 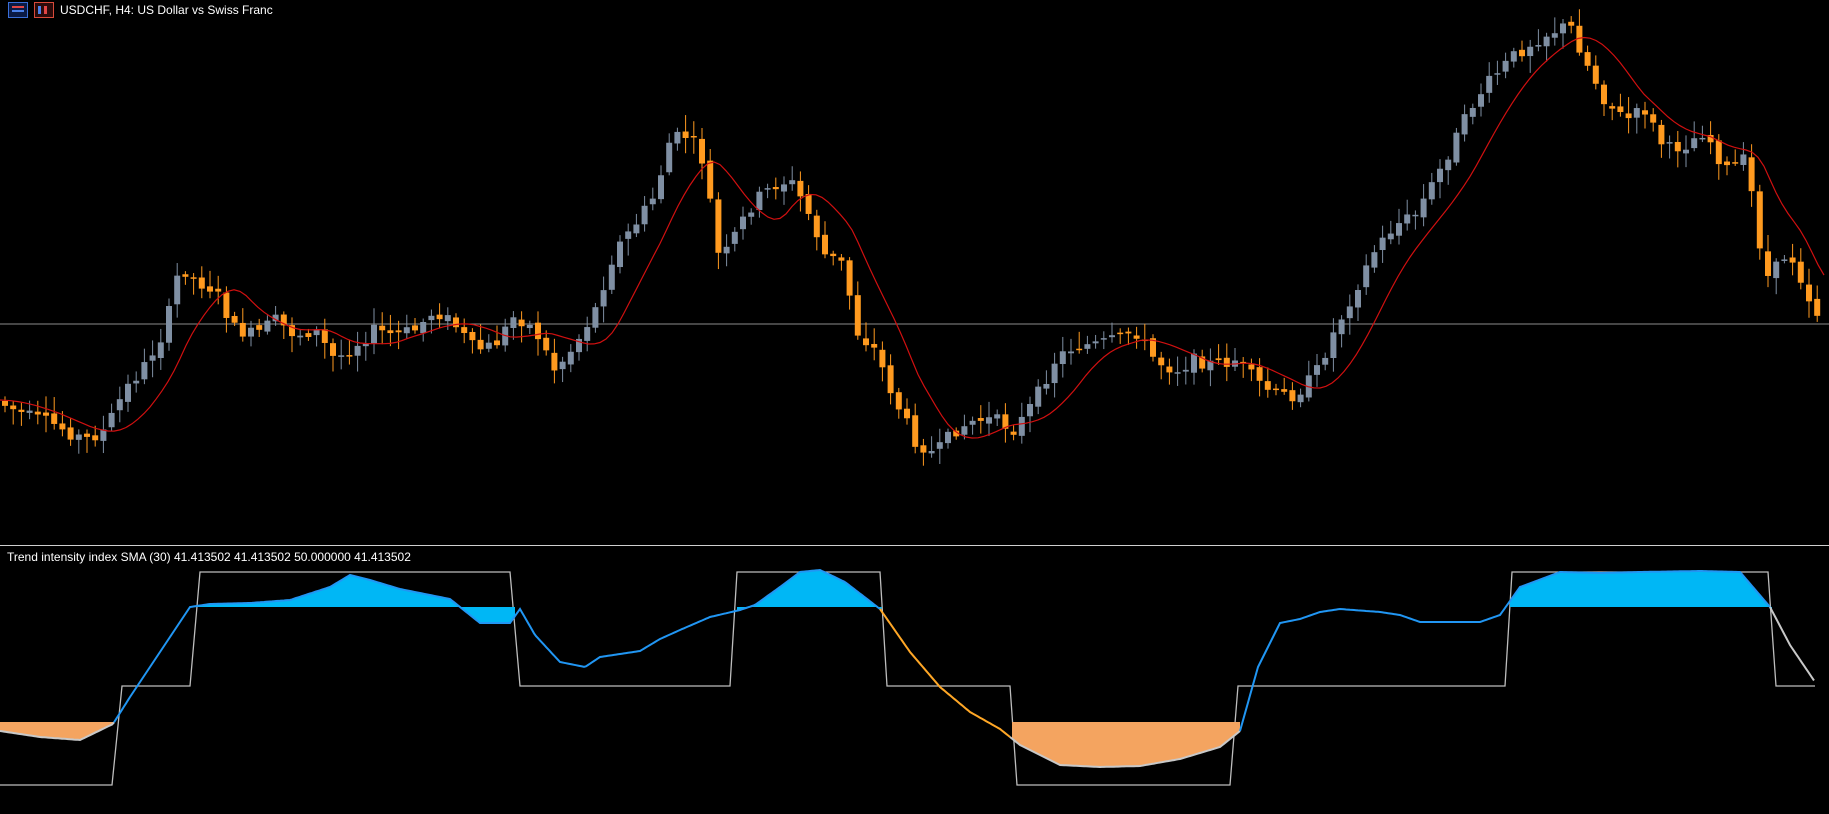 What do you see at coordinates (18, 10) in the screenshot?
I see `indicator-list-icon` at bounding box center [18, 10].